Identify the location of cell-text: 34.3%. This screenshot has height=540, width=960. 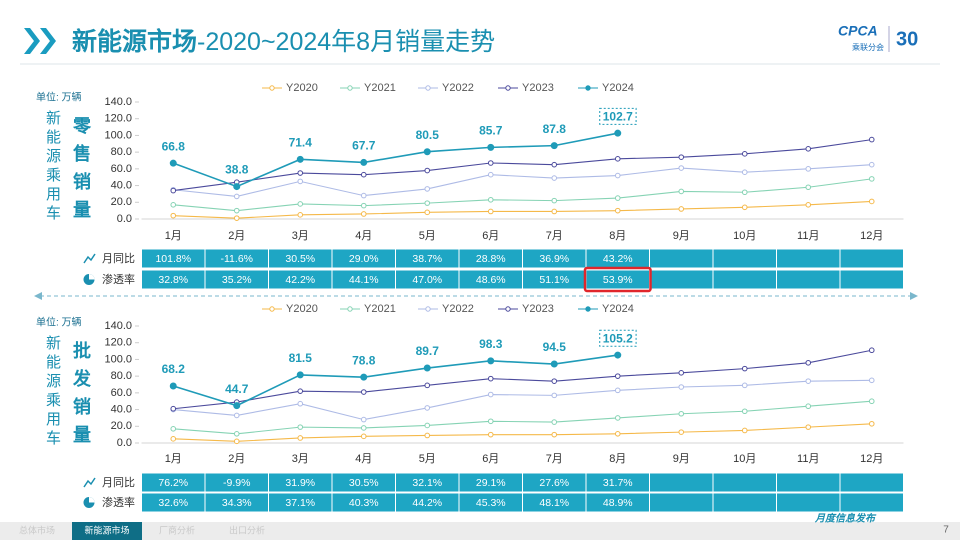
(237, 503).